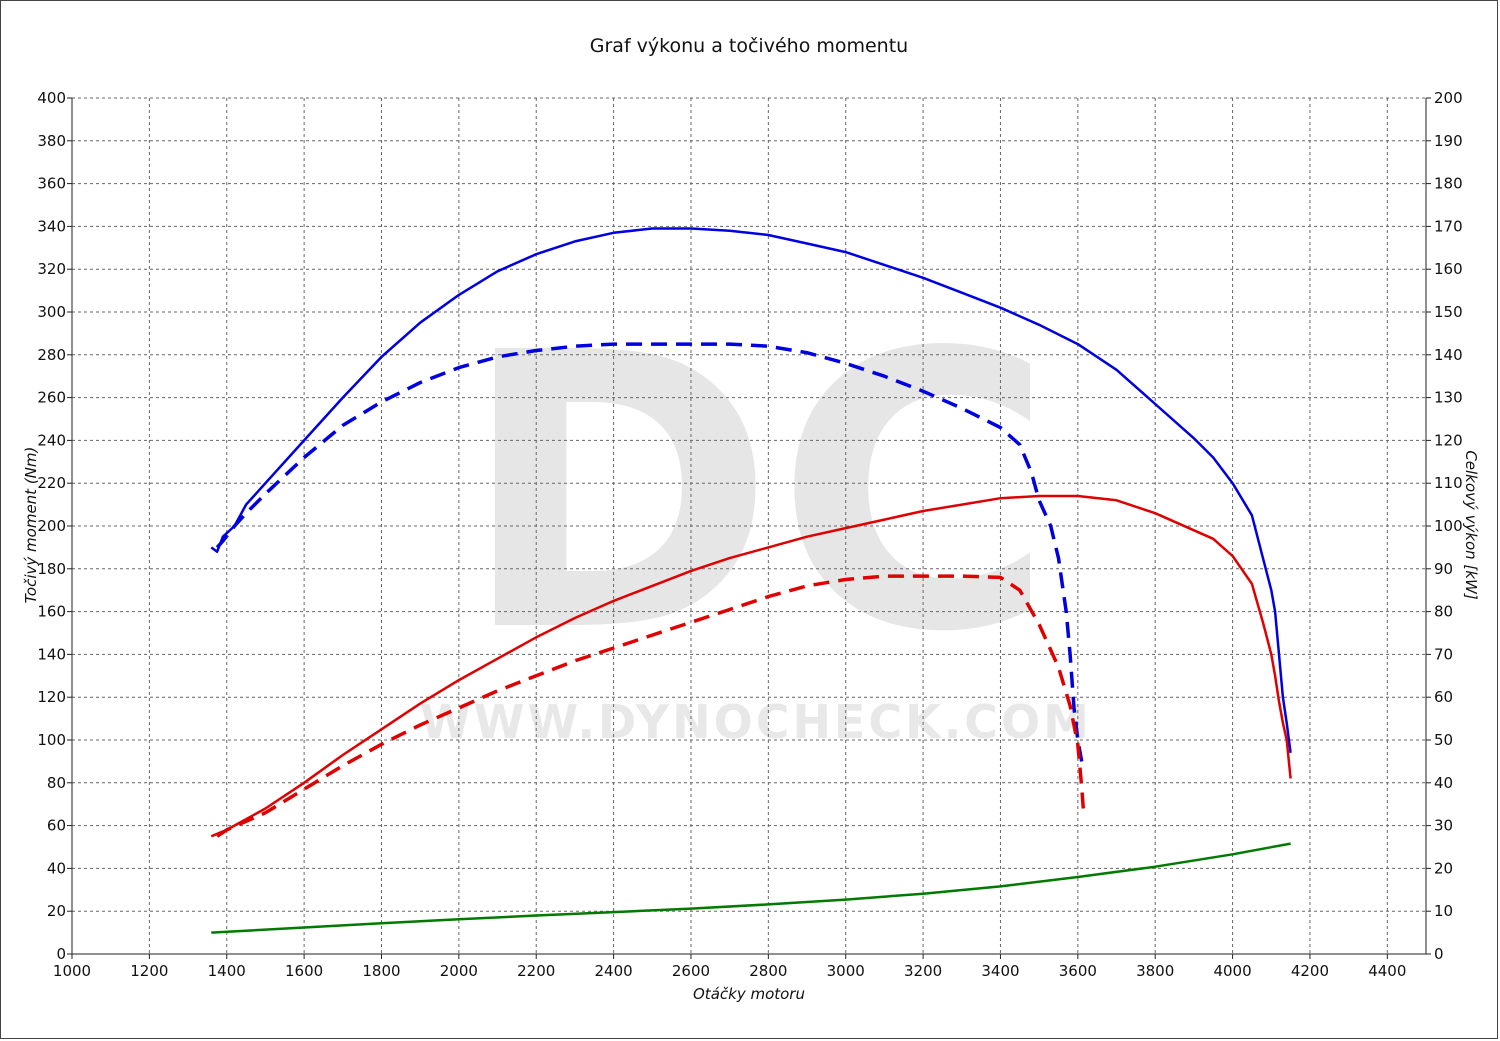  Describe the element at coordinates (1443, 783) in the screenshot. I see `y-right-tick-label: 40` at that location.